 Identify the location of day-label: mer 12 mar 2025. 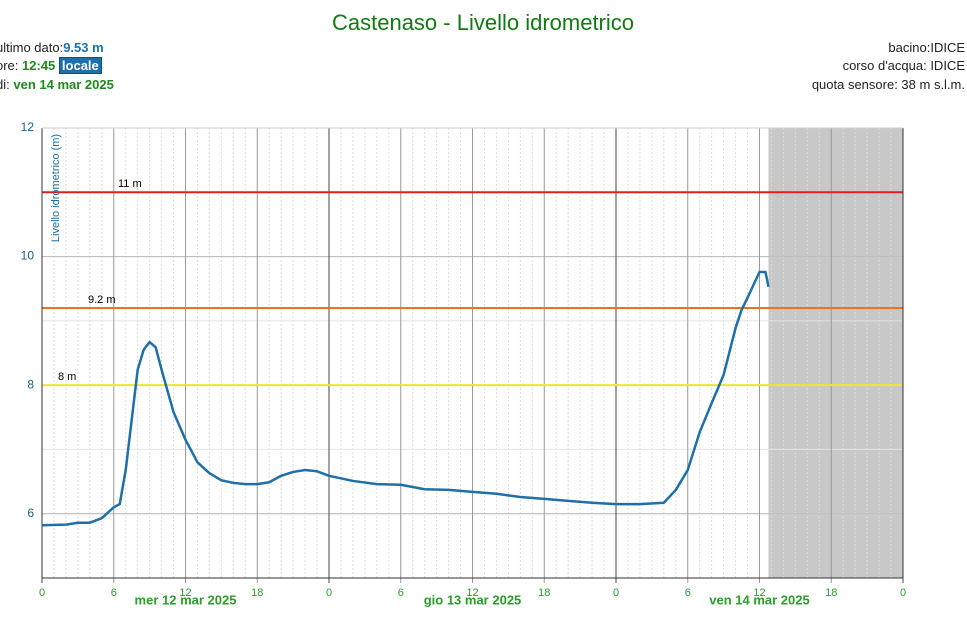
(186, 599).